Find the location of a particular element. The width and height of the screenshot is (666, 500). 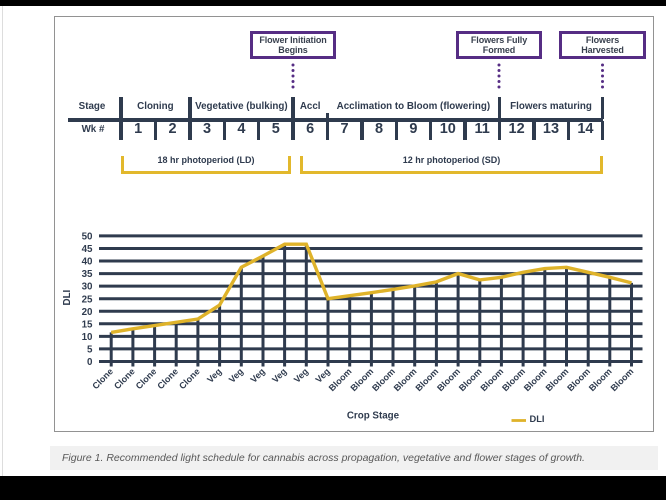

svg-text: 10 is located at coordinates (87, 337).